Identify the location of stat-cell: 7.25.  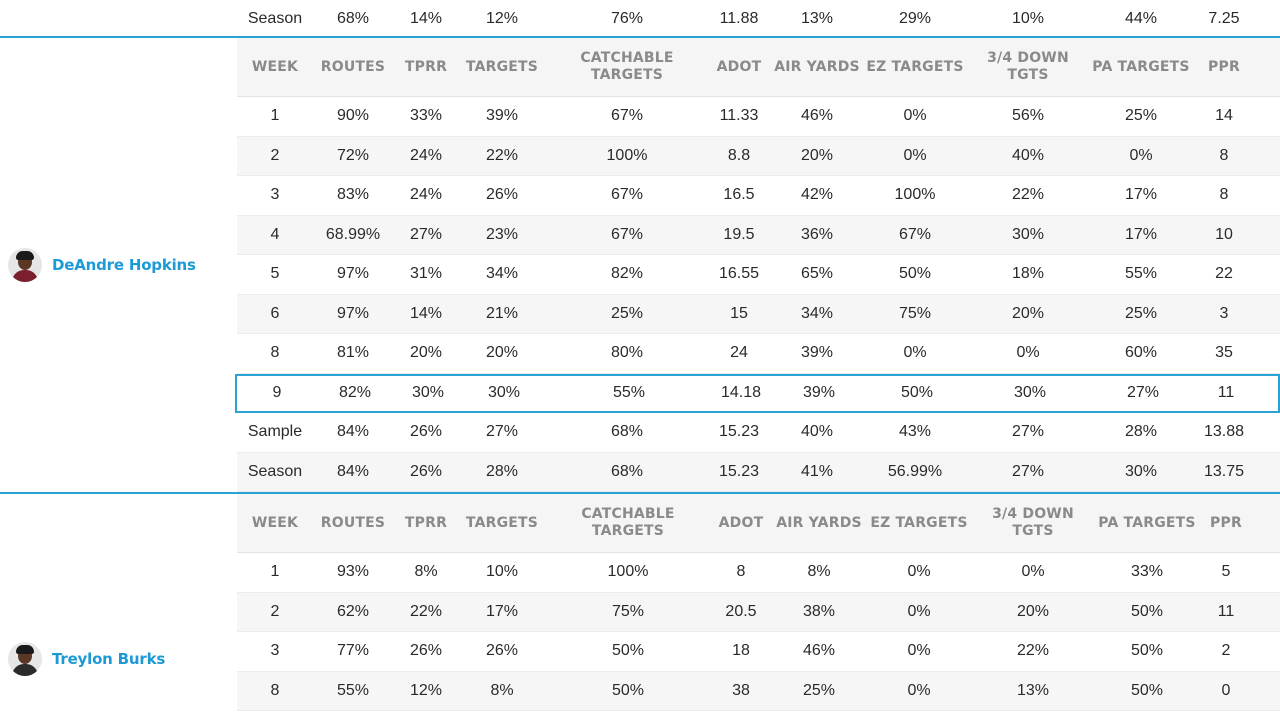
(1224, 18).